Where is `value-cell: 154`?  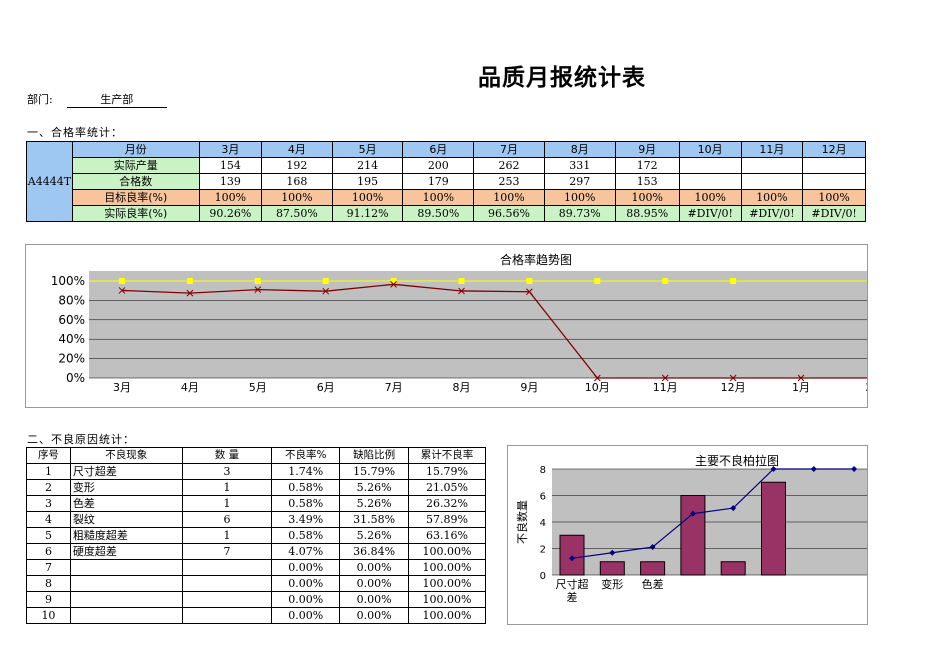
value-cell: 154 is located at coordinates (230, 165).